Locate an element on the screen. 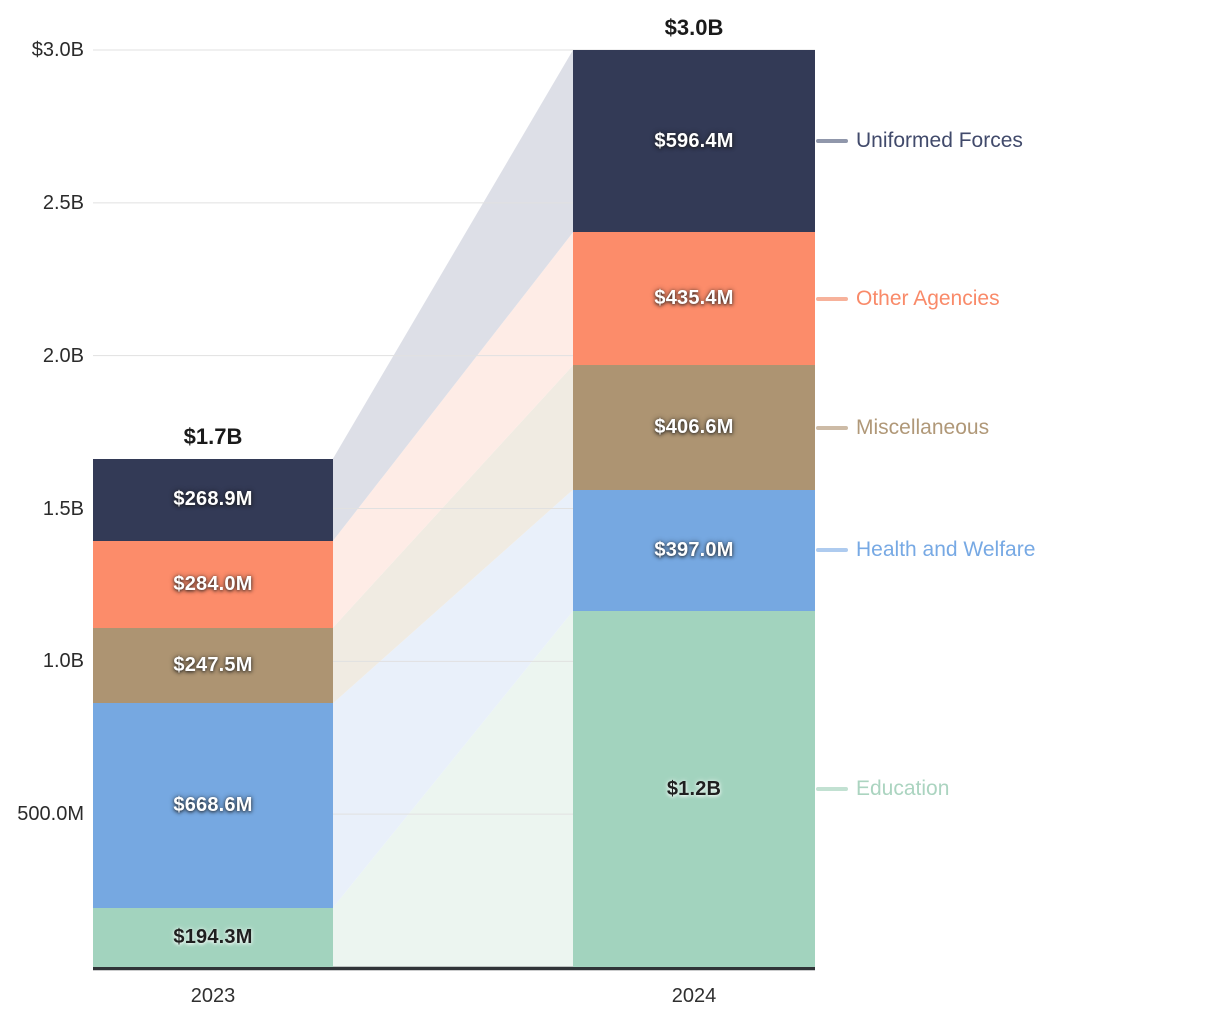  bar-segment-2023-uniformed-forces: $268.9M is located at coordinates (213, 499).